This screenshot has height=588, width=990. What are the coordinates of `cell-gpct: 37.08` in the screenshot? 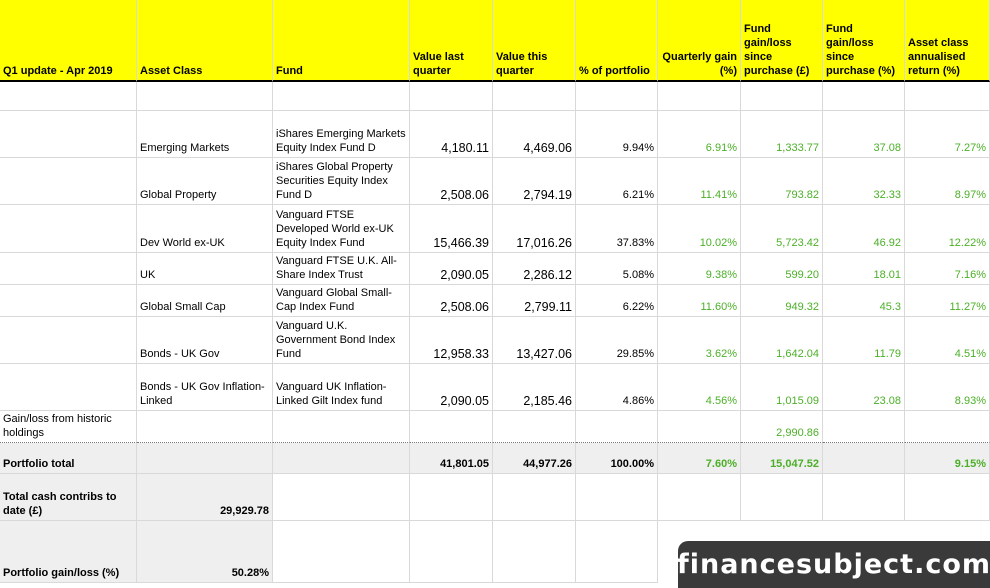 It's located at (864, 134).